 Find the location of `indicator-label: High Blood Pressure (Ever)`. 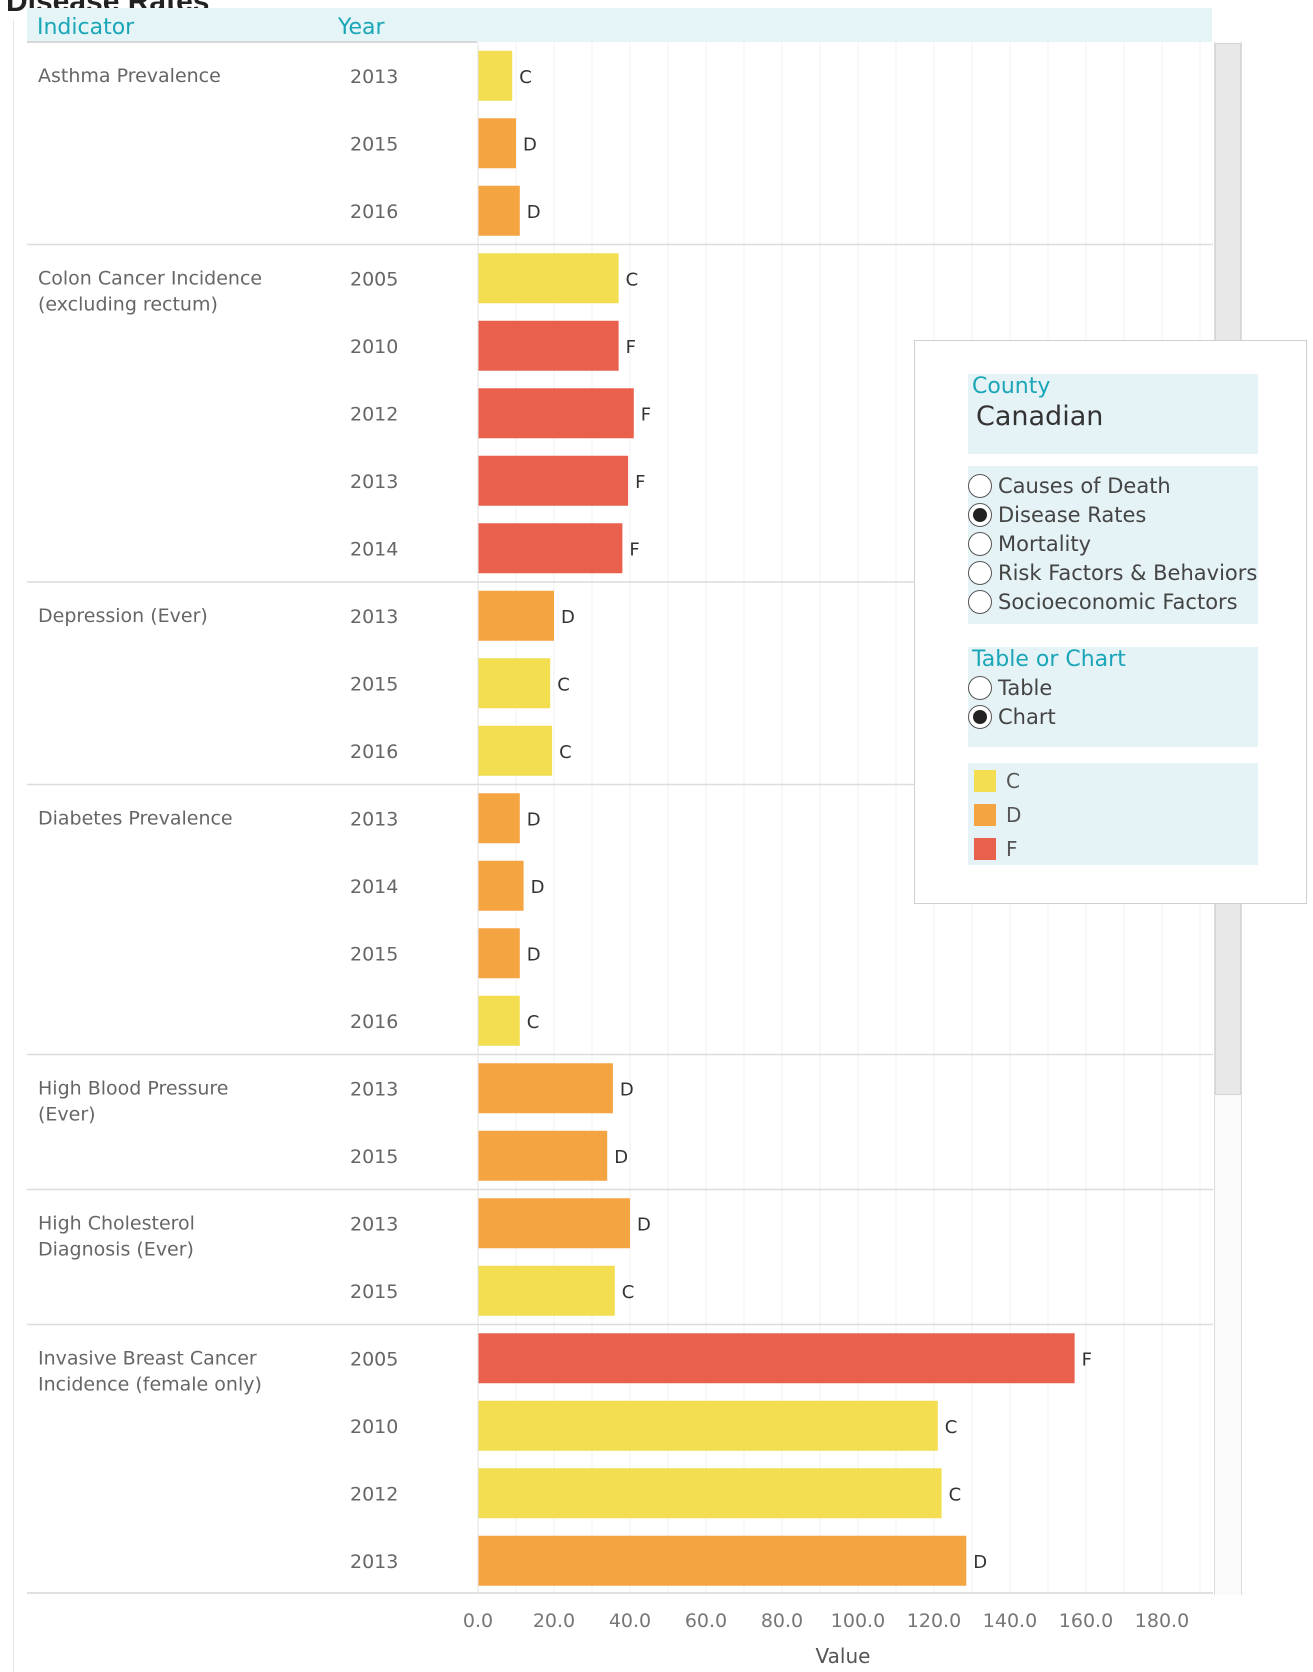

indicator-label: High Blood Pressure (Ever) is located at coordinates (133, 1102).